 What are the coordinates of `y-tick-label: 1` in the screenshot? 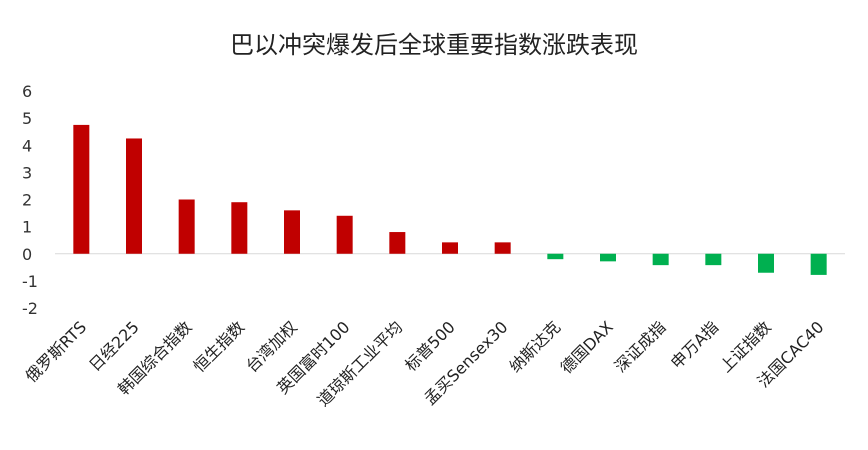 It's located at (27, 227).